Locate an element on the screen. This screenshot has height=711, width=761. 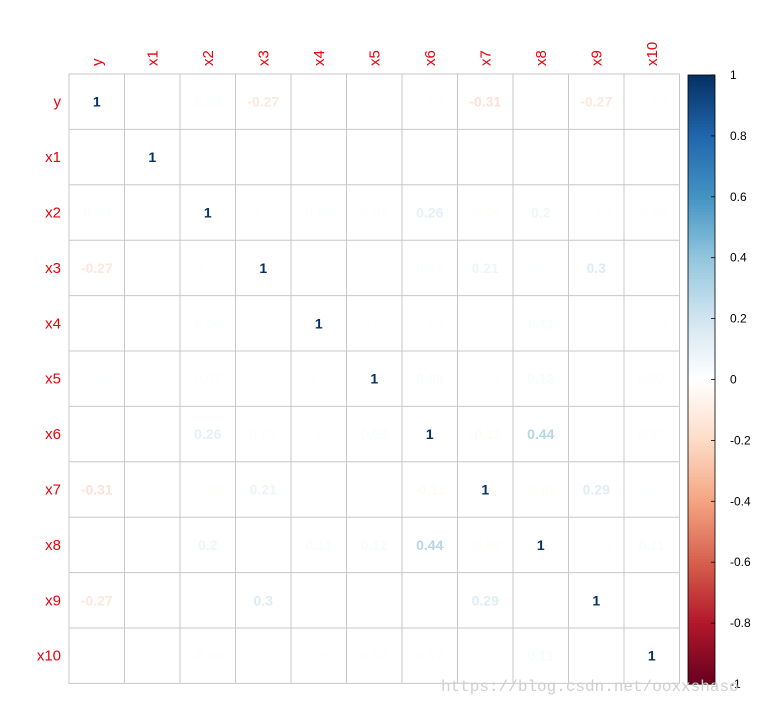
cell-value-x2-x6: 0.26 is located at coordinates (429, 213).